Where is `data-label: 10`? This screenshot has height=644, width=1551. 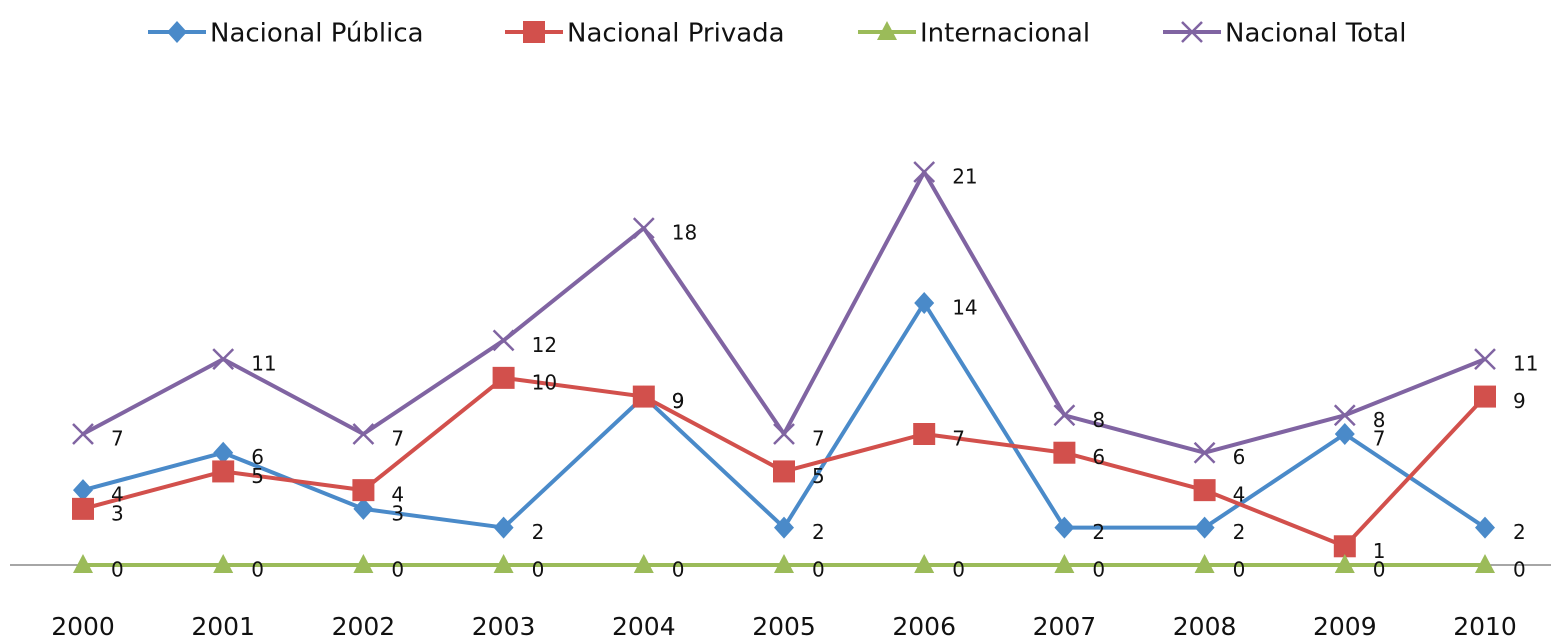 data-label: 10 is located at coordinates (544, 382).